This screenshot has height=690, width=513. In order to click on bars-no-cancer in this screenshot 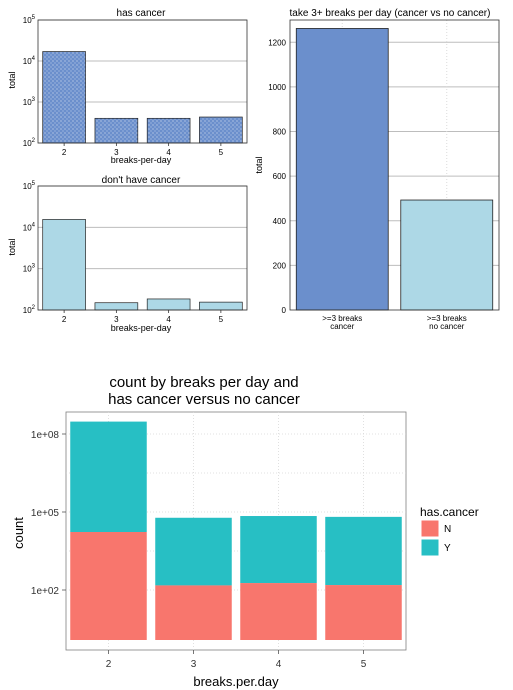, I will do `click(142, 265)`.